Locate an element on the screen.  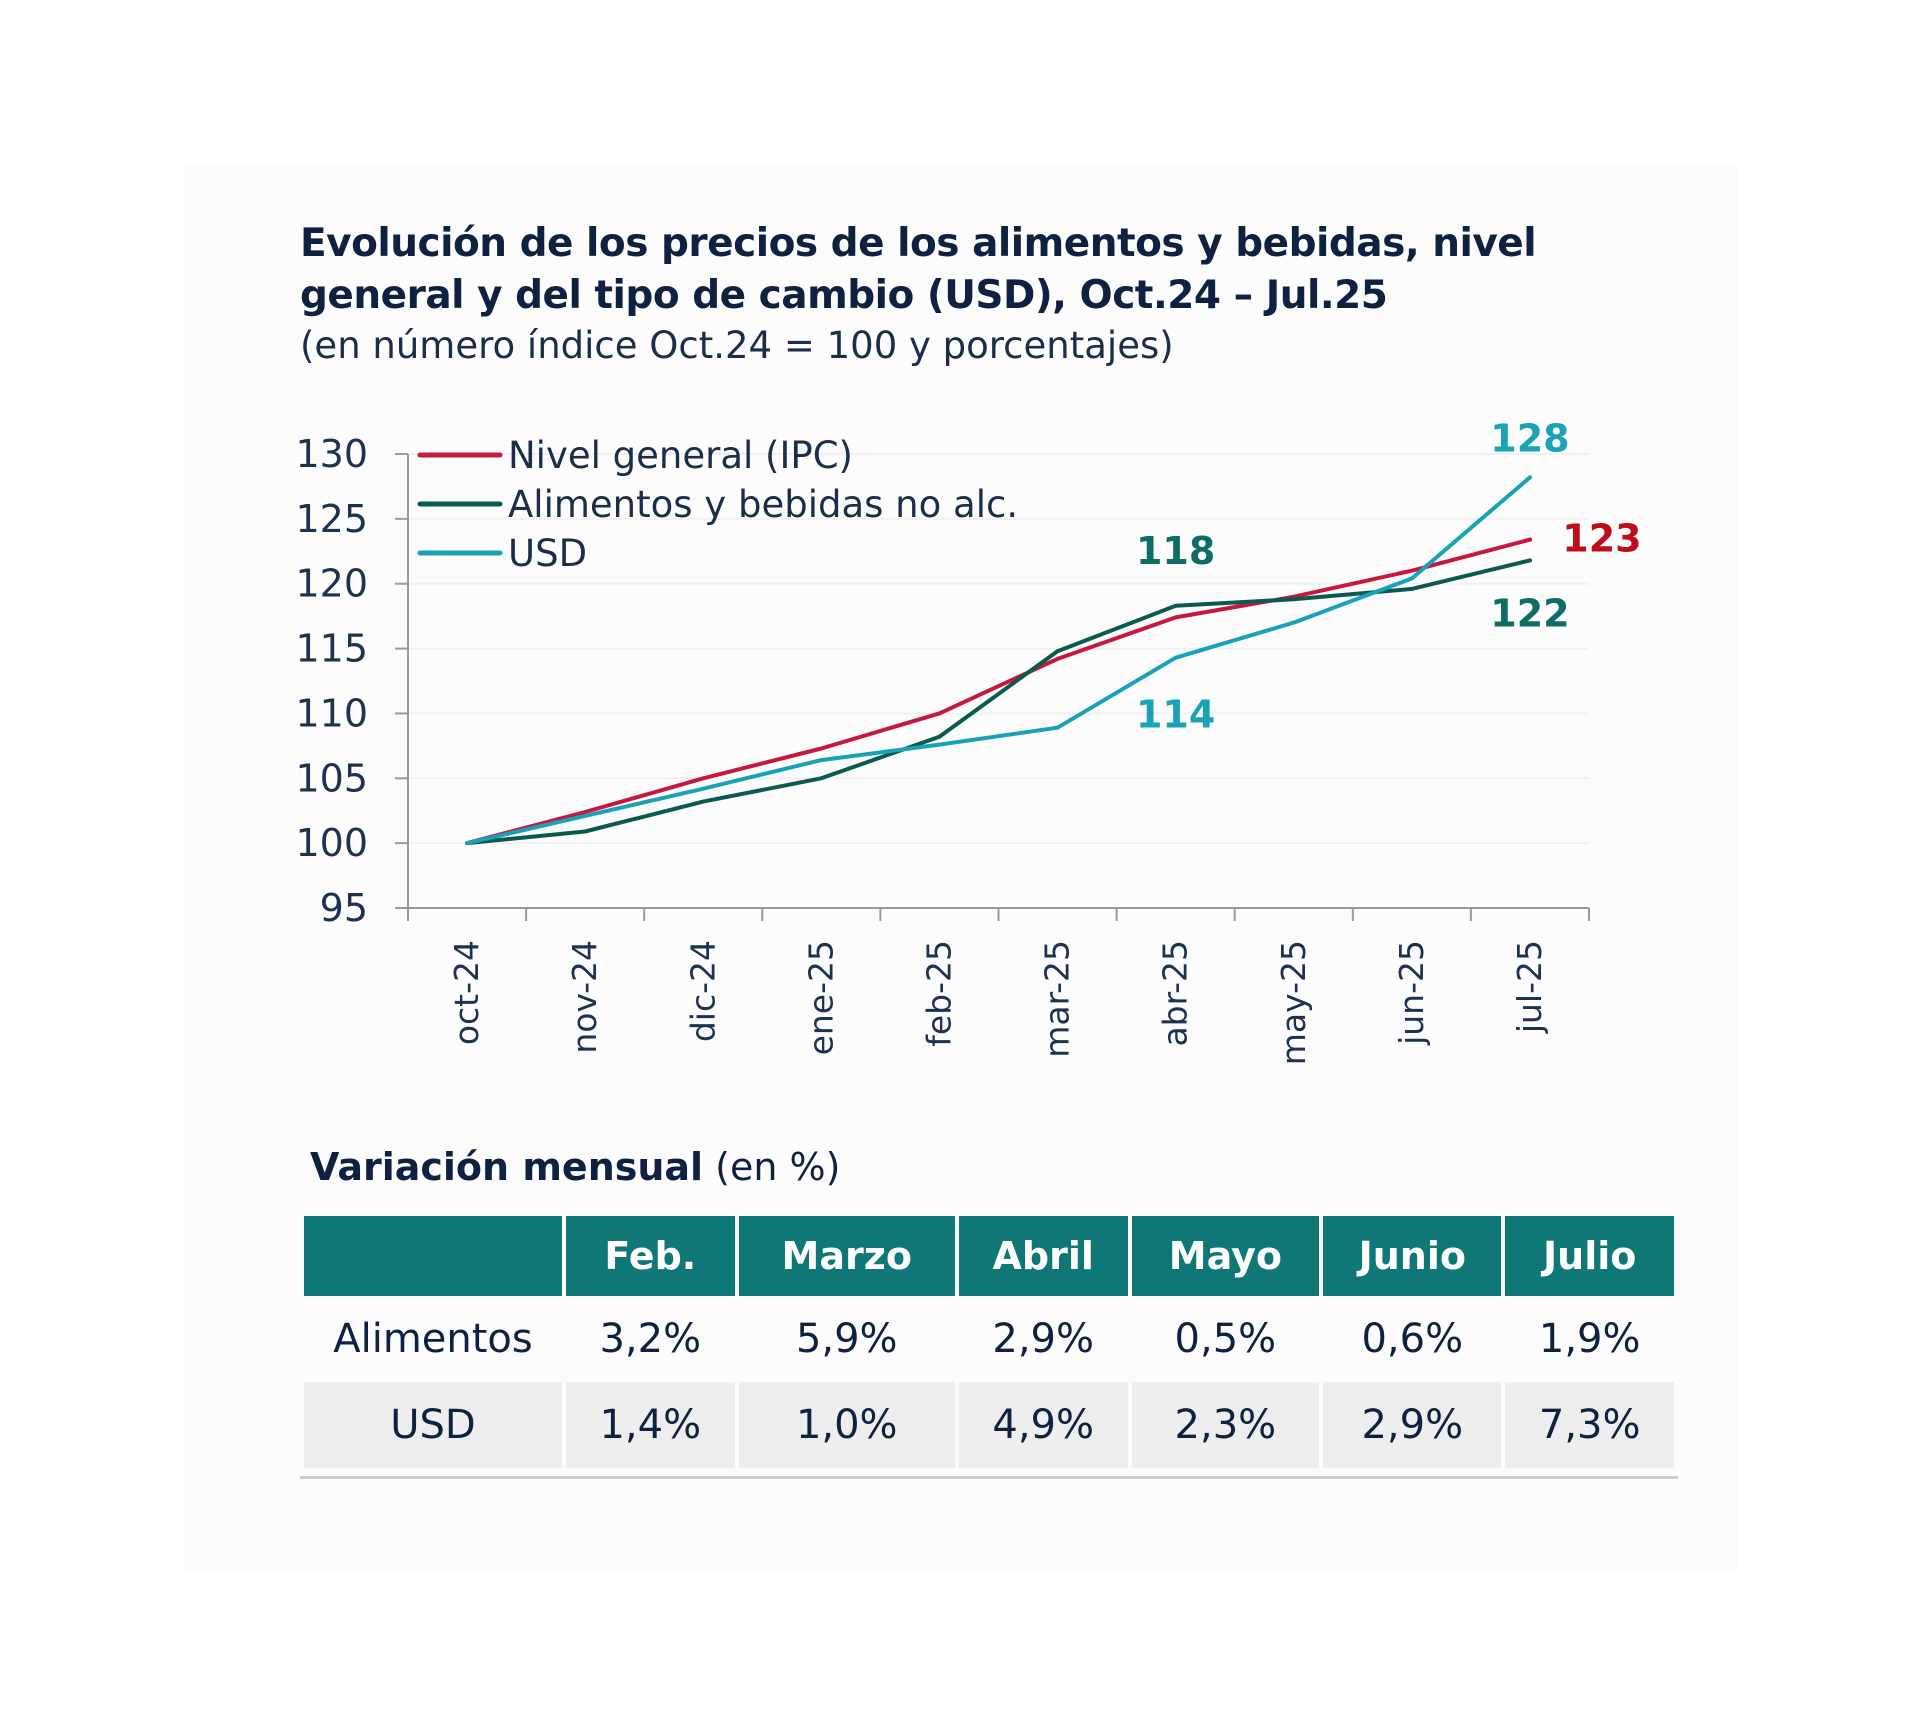
series-line-nivel-general-ipc is located at coordinates (998, 691).